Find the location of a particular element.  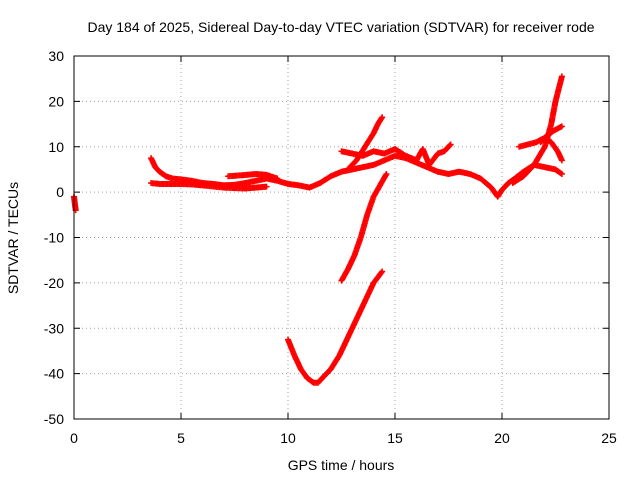

y-tick-label: 30 is located at coordinates (56, 56).